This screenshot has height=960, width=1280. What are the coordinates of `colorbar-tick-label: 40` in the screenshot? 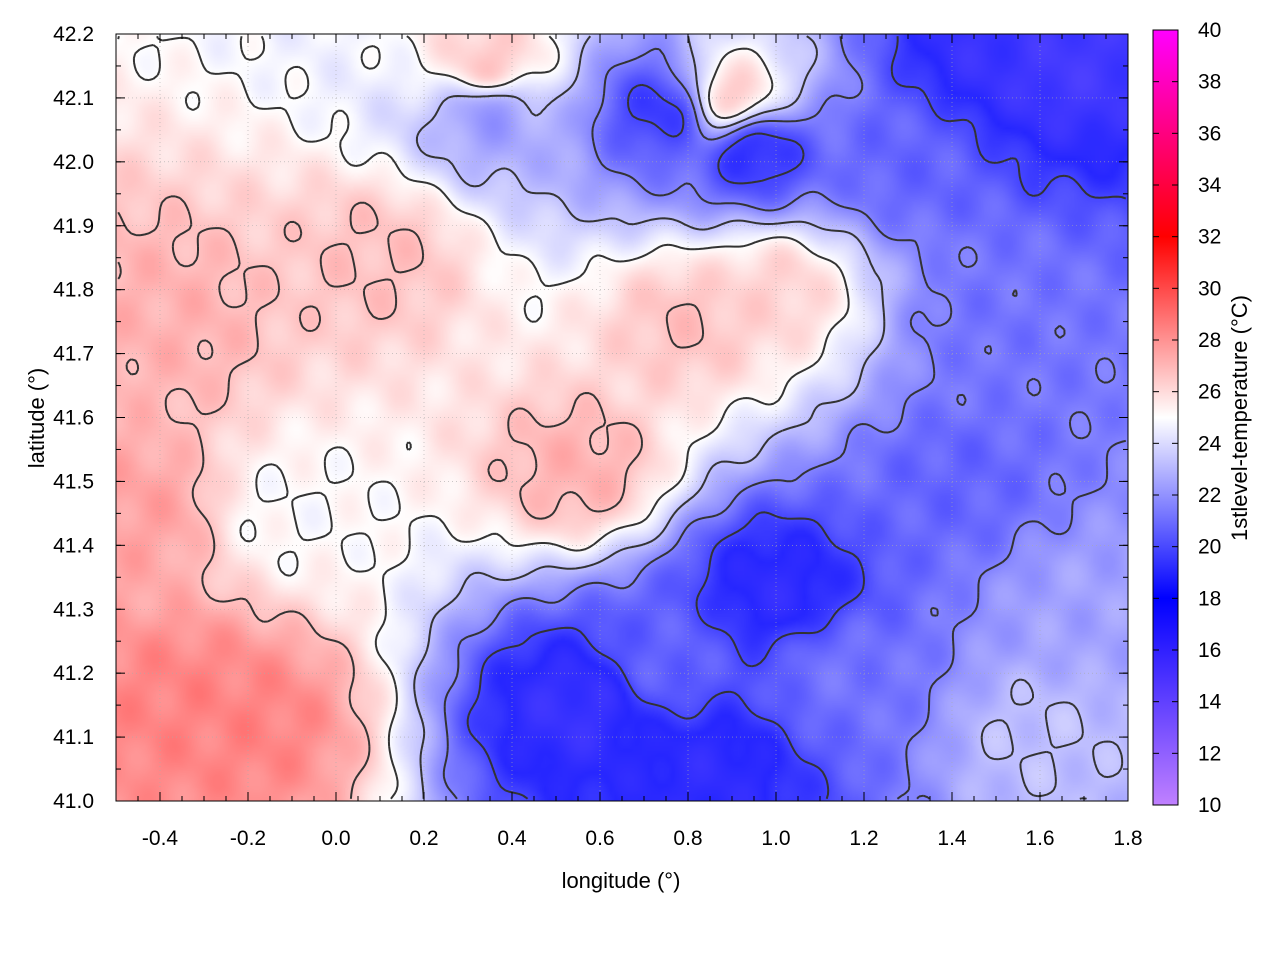 It's located at (1209, 30).